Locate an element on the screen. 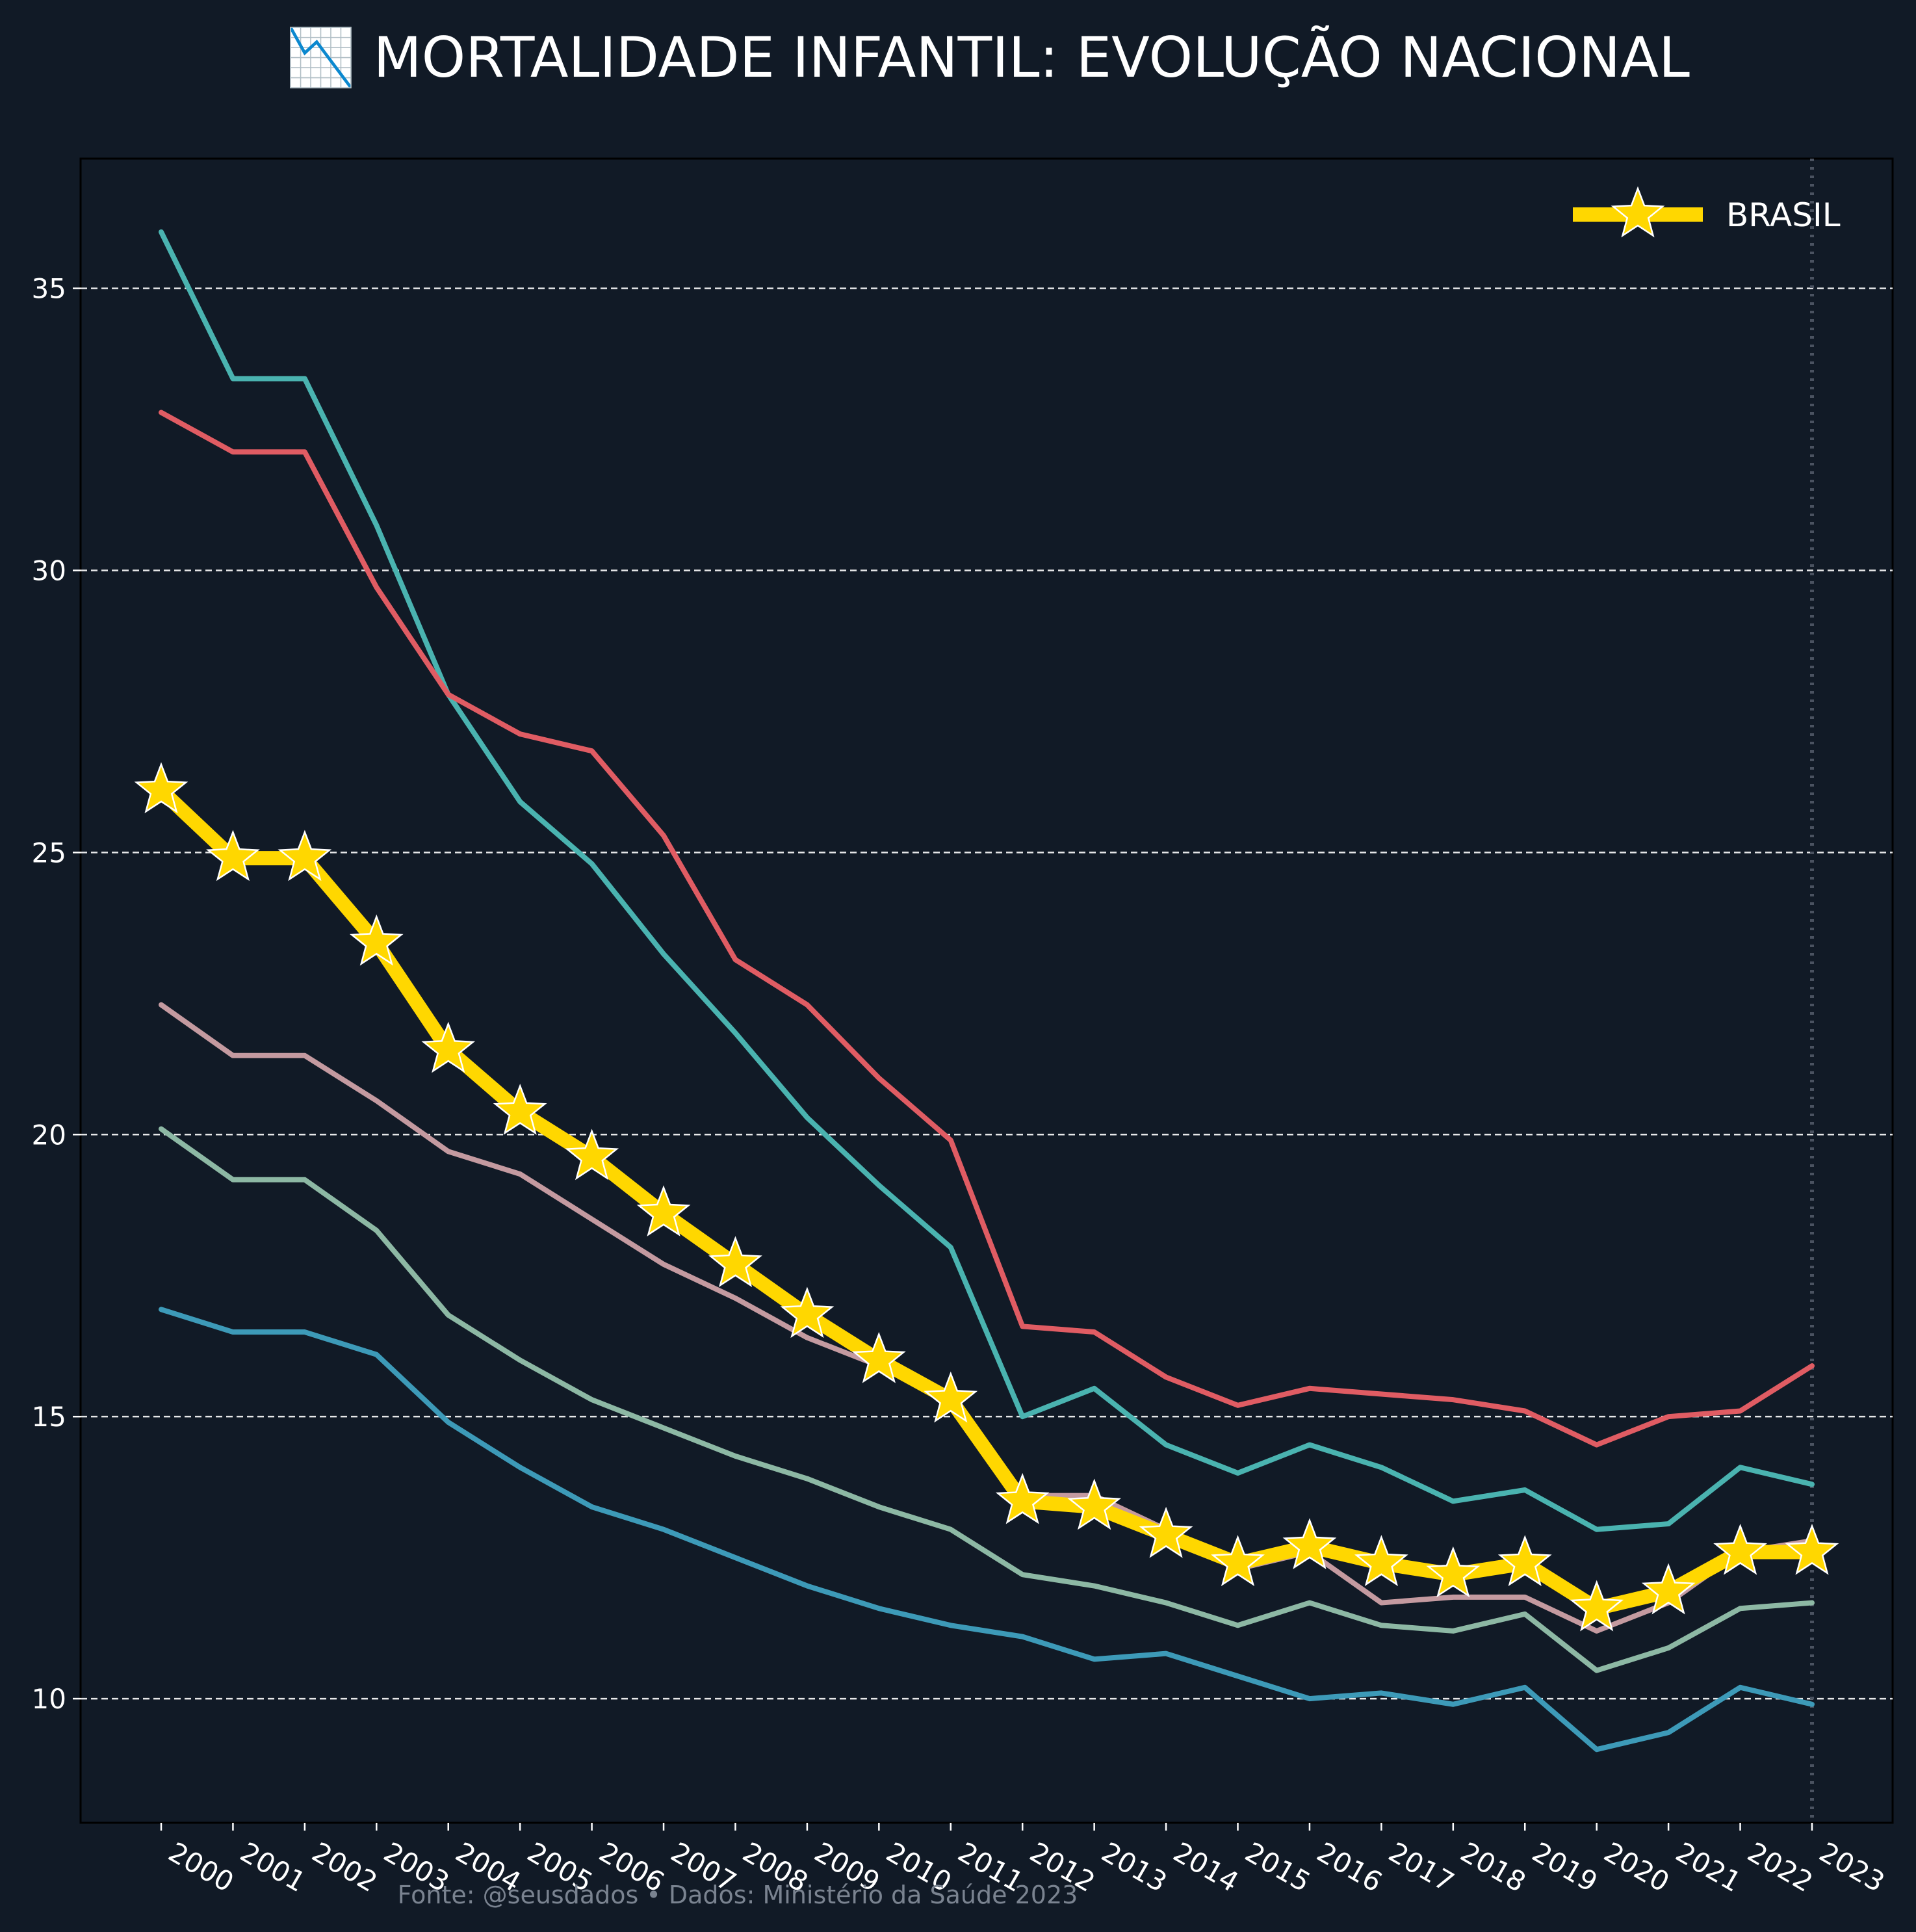 This screenshot has width=1916, height=1932. x-tick-label: 2018 is located at coordinates (1493, 1867).